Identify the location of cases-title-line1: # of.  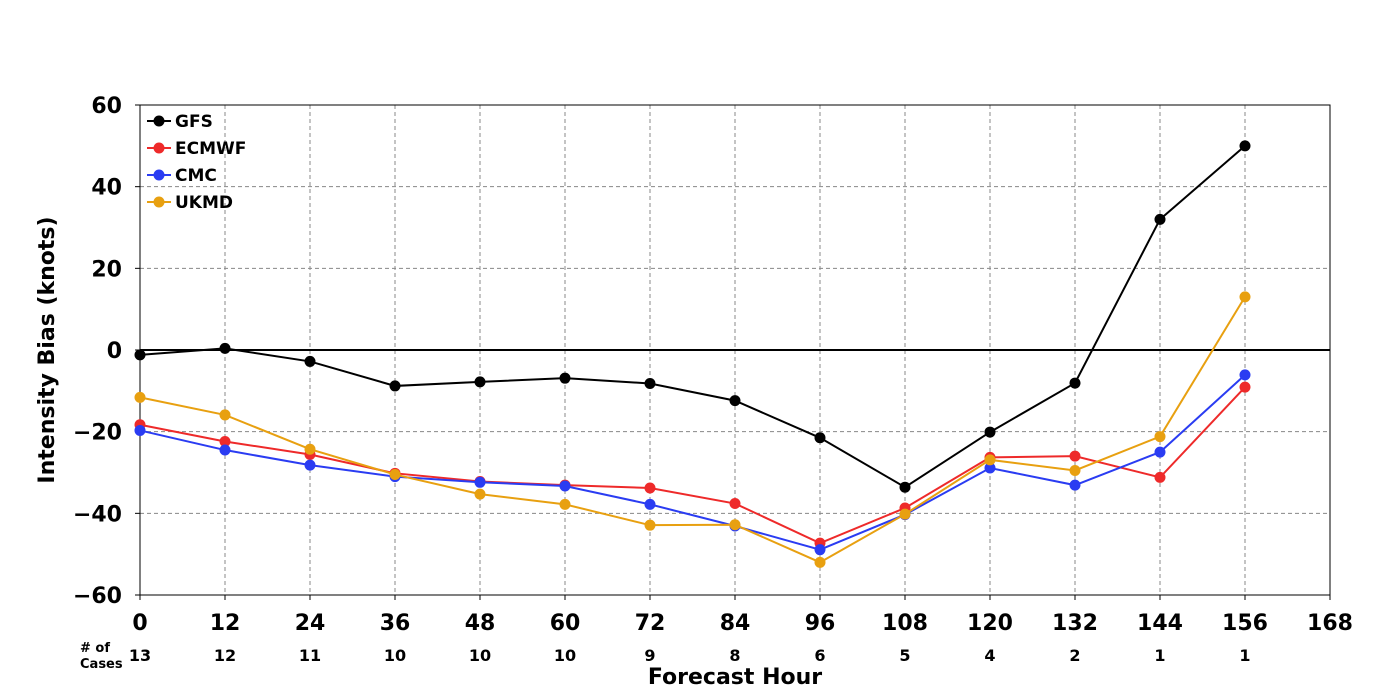
(95, 648).